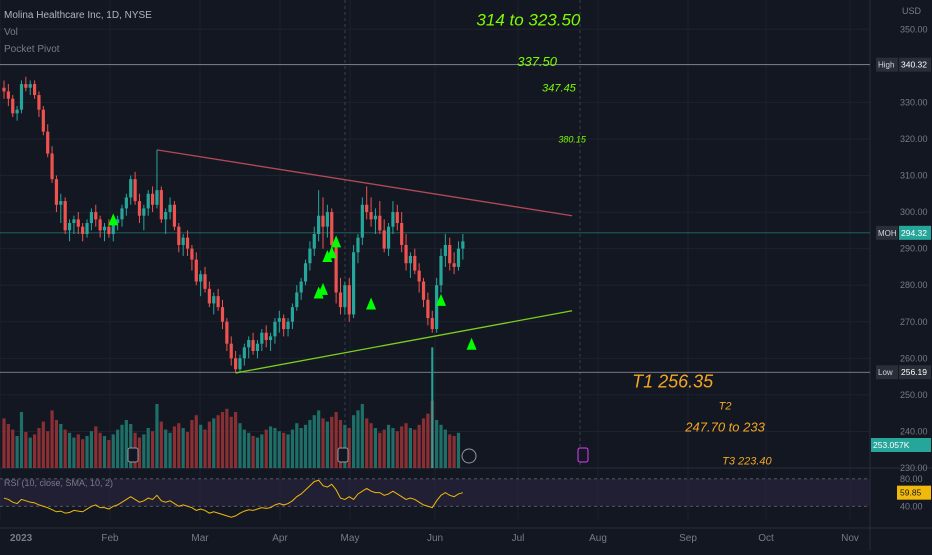 The height and width of the screenshot is (555, 932). What do you see at coordinates (747, 461) in the screenshot?
I see `target-annotation: T3 223.40` at bounding box center [747, 461].